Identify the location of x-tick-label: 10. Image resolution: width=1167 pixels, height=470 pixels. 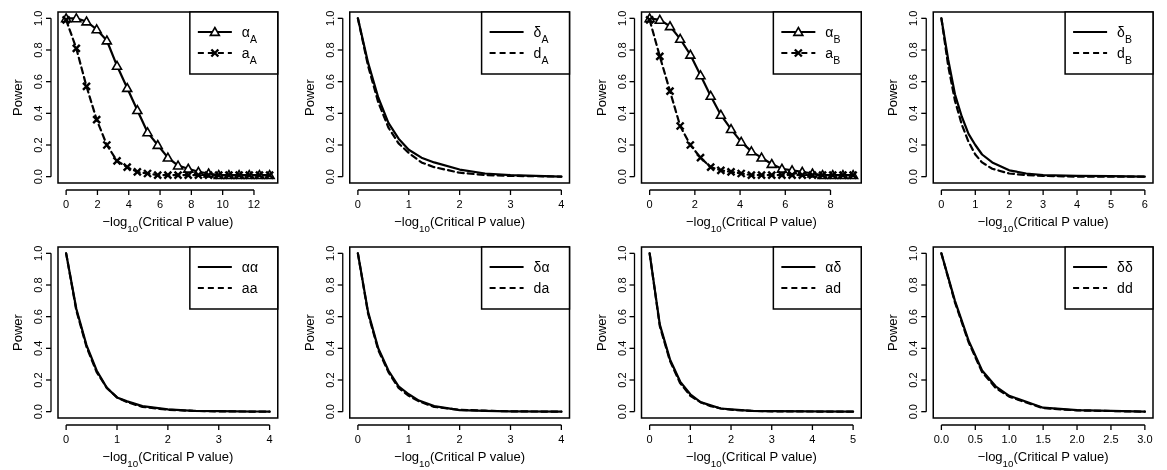
(222, 204).